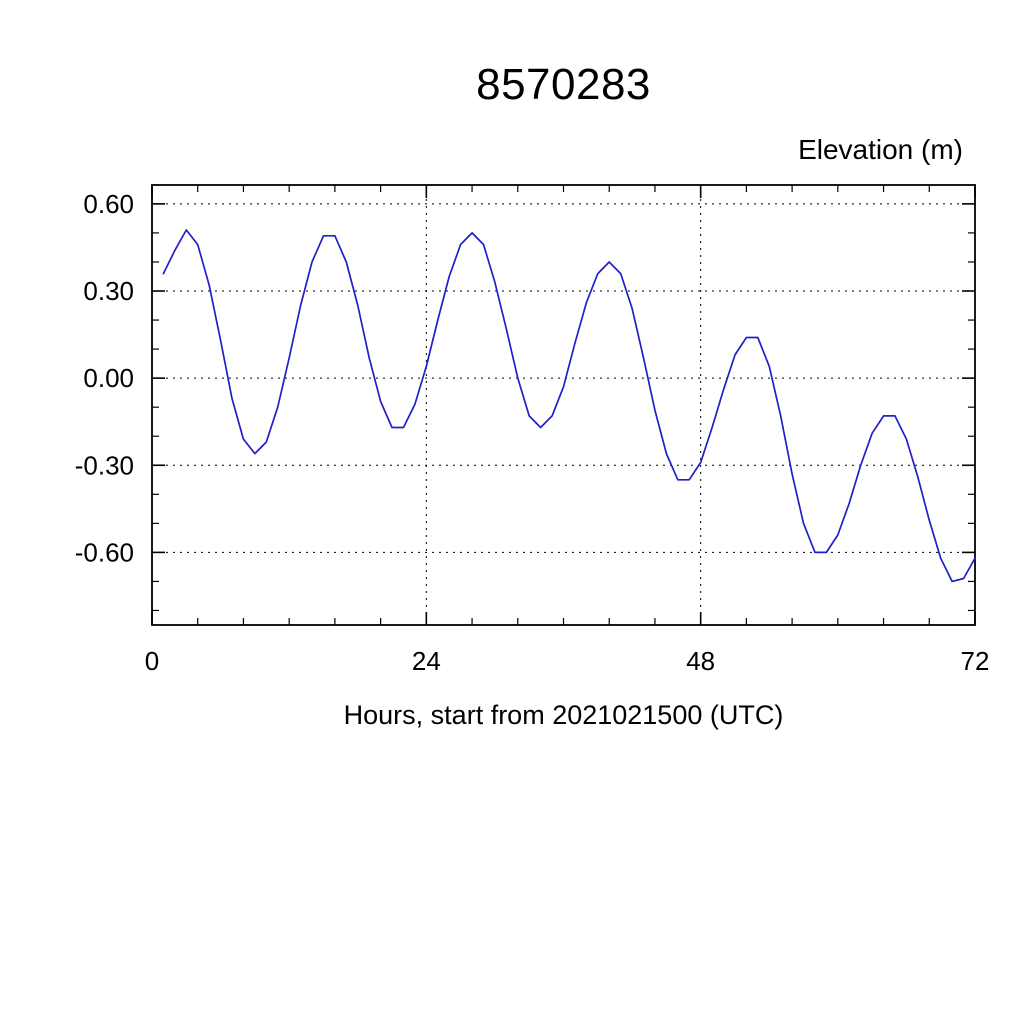  I want to click on elevation-axis-label: Elevation (m), so click(880, 149).